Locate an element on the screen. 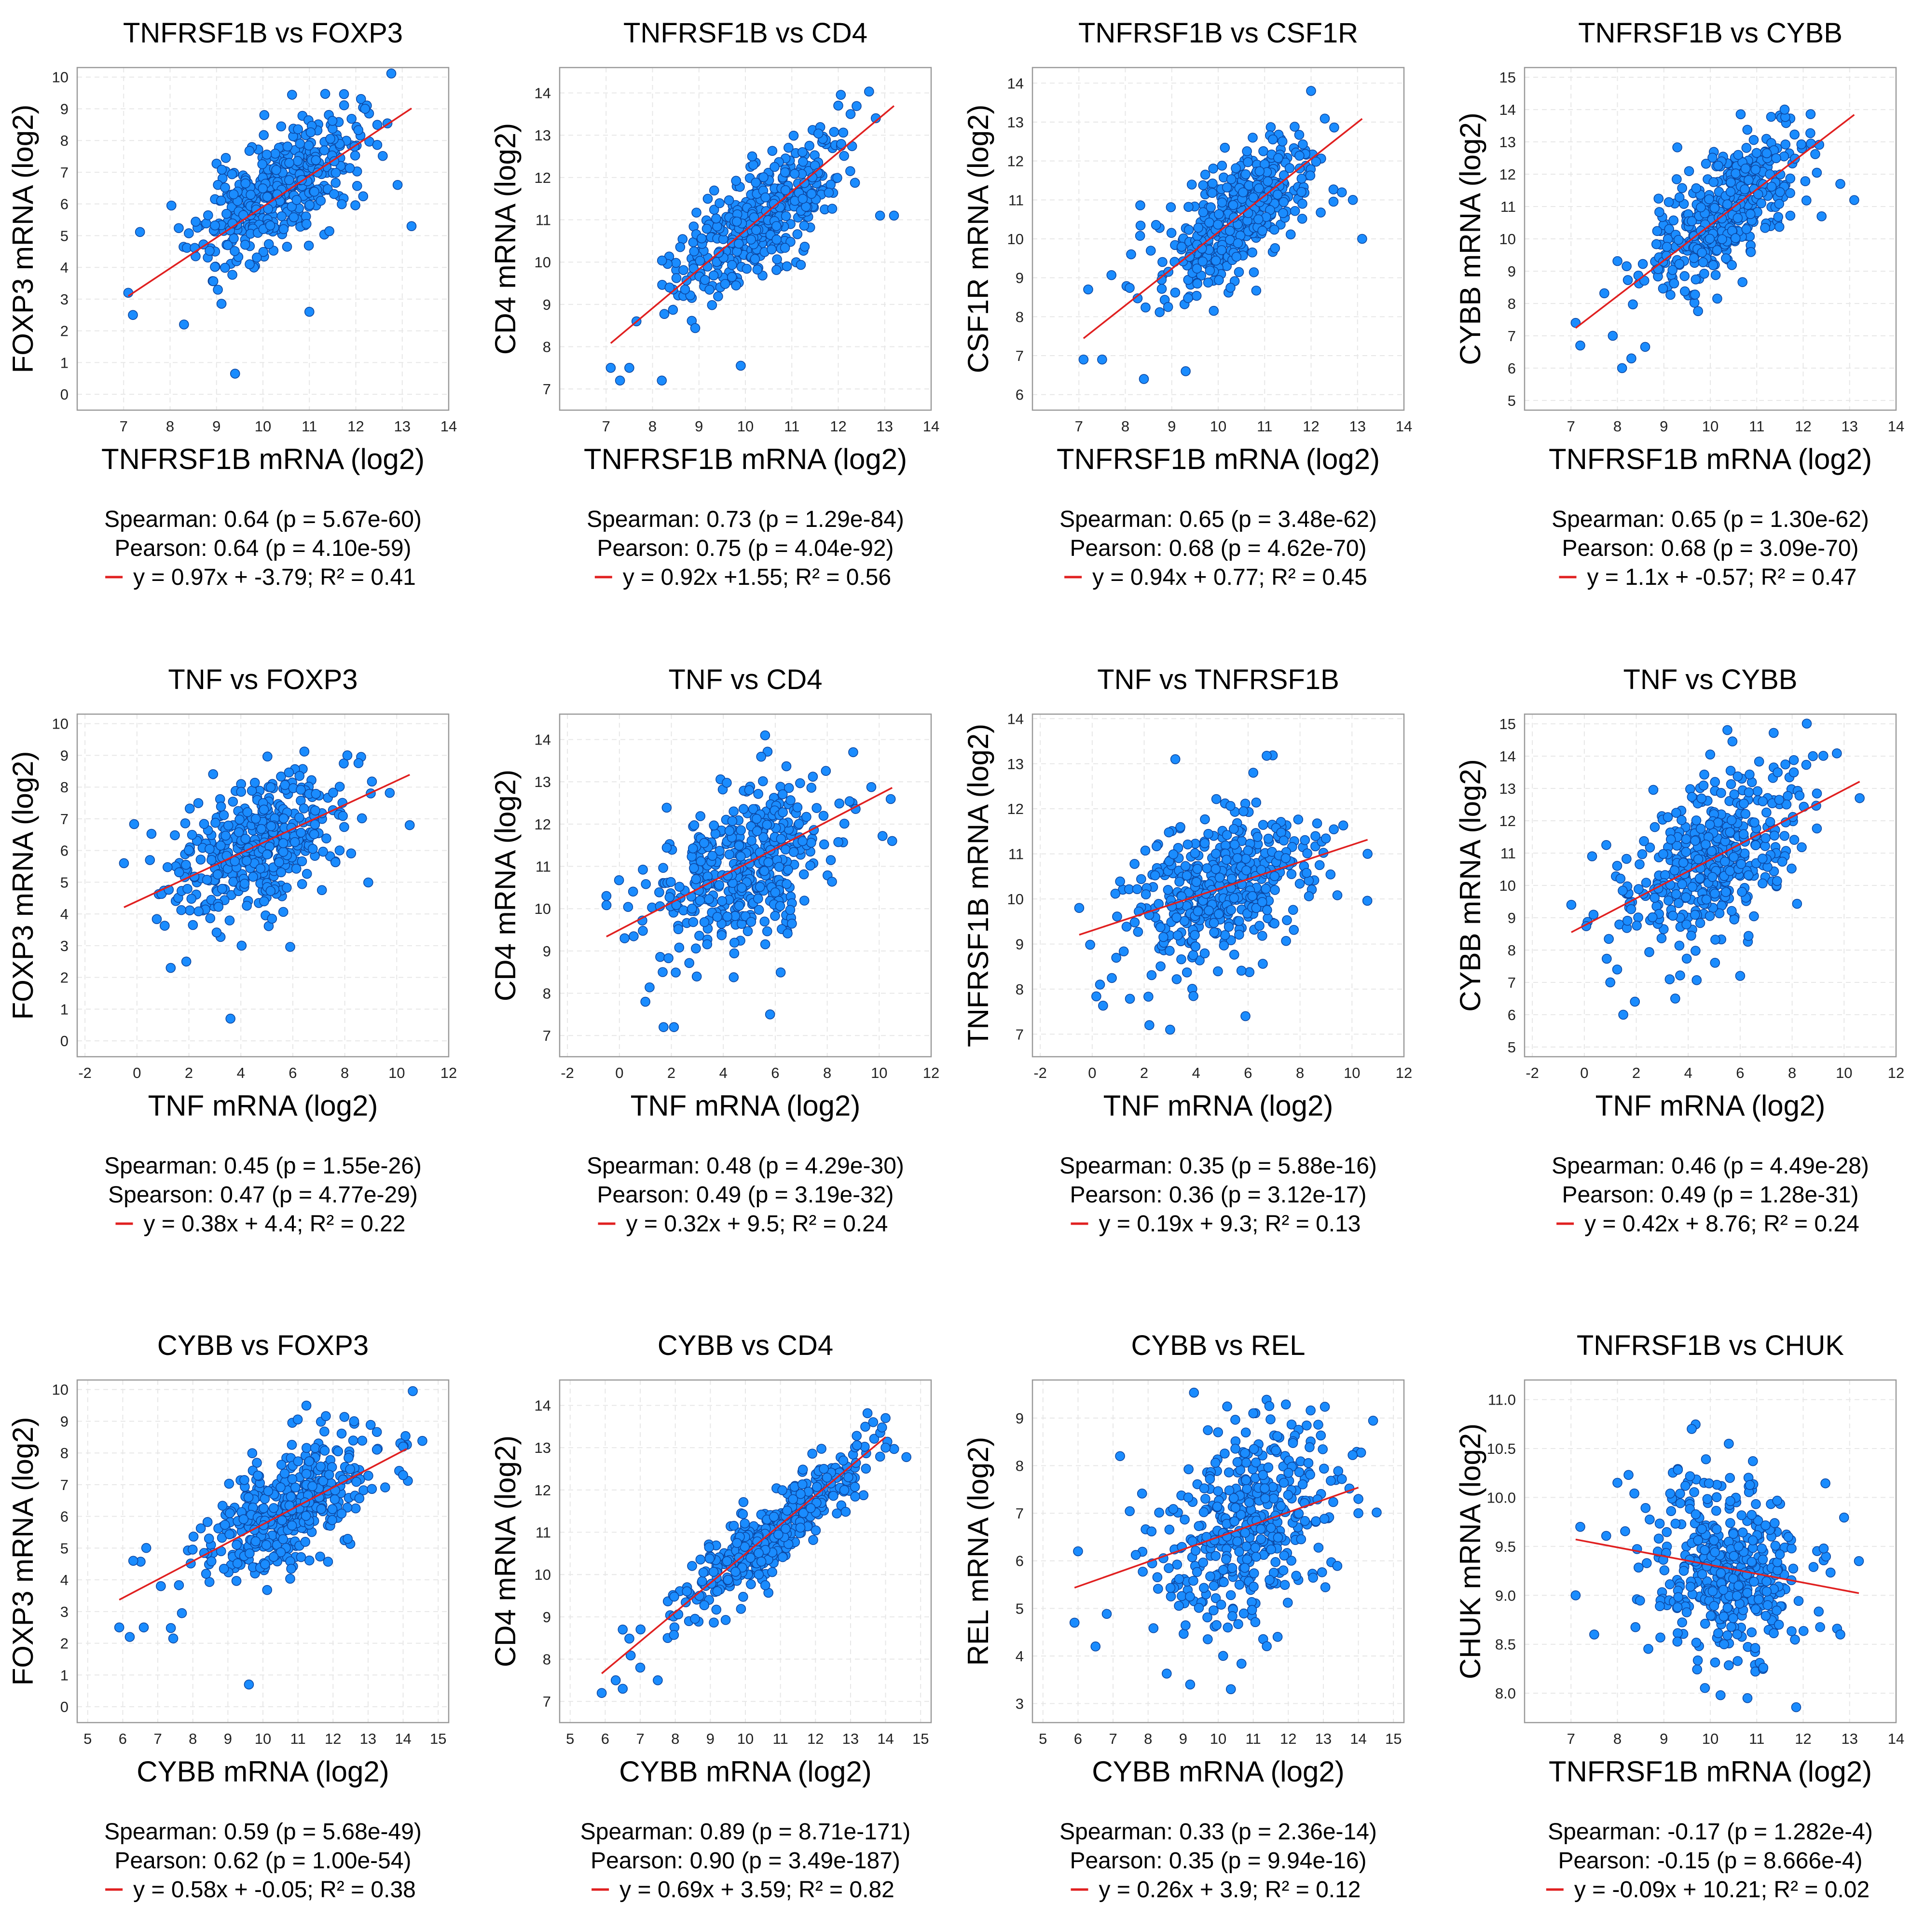 The height and width of the screenshot is (1932, 1911). y-tick-label: 0 is located at coordinates (64, 1706).